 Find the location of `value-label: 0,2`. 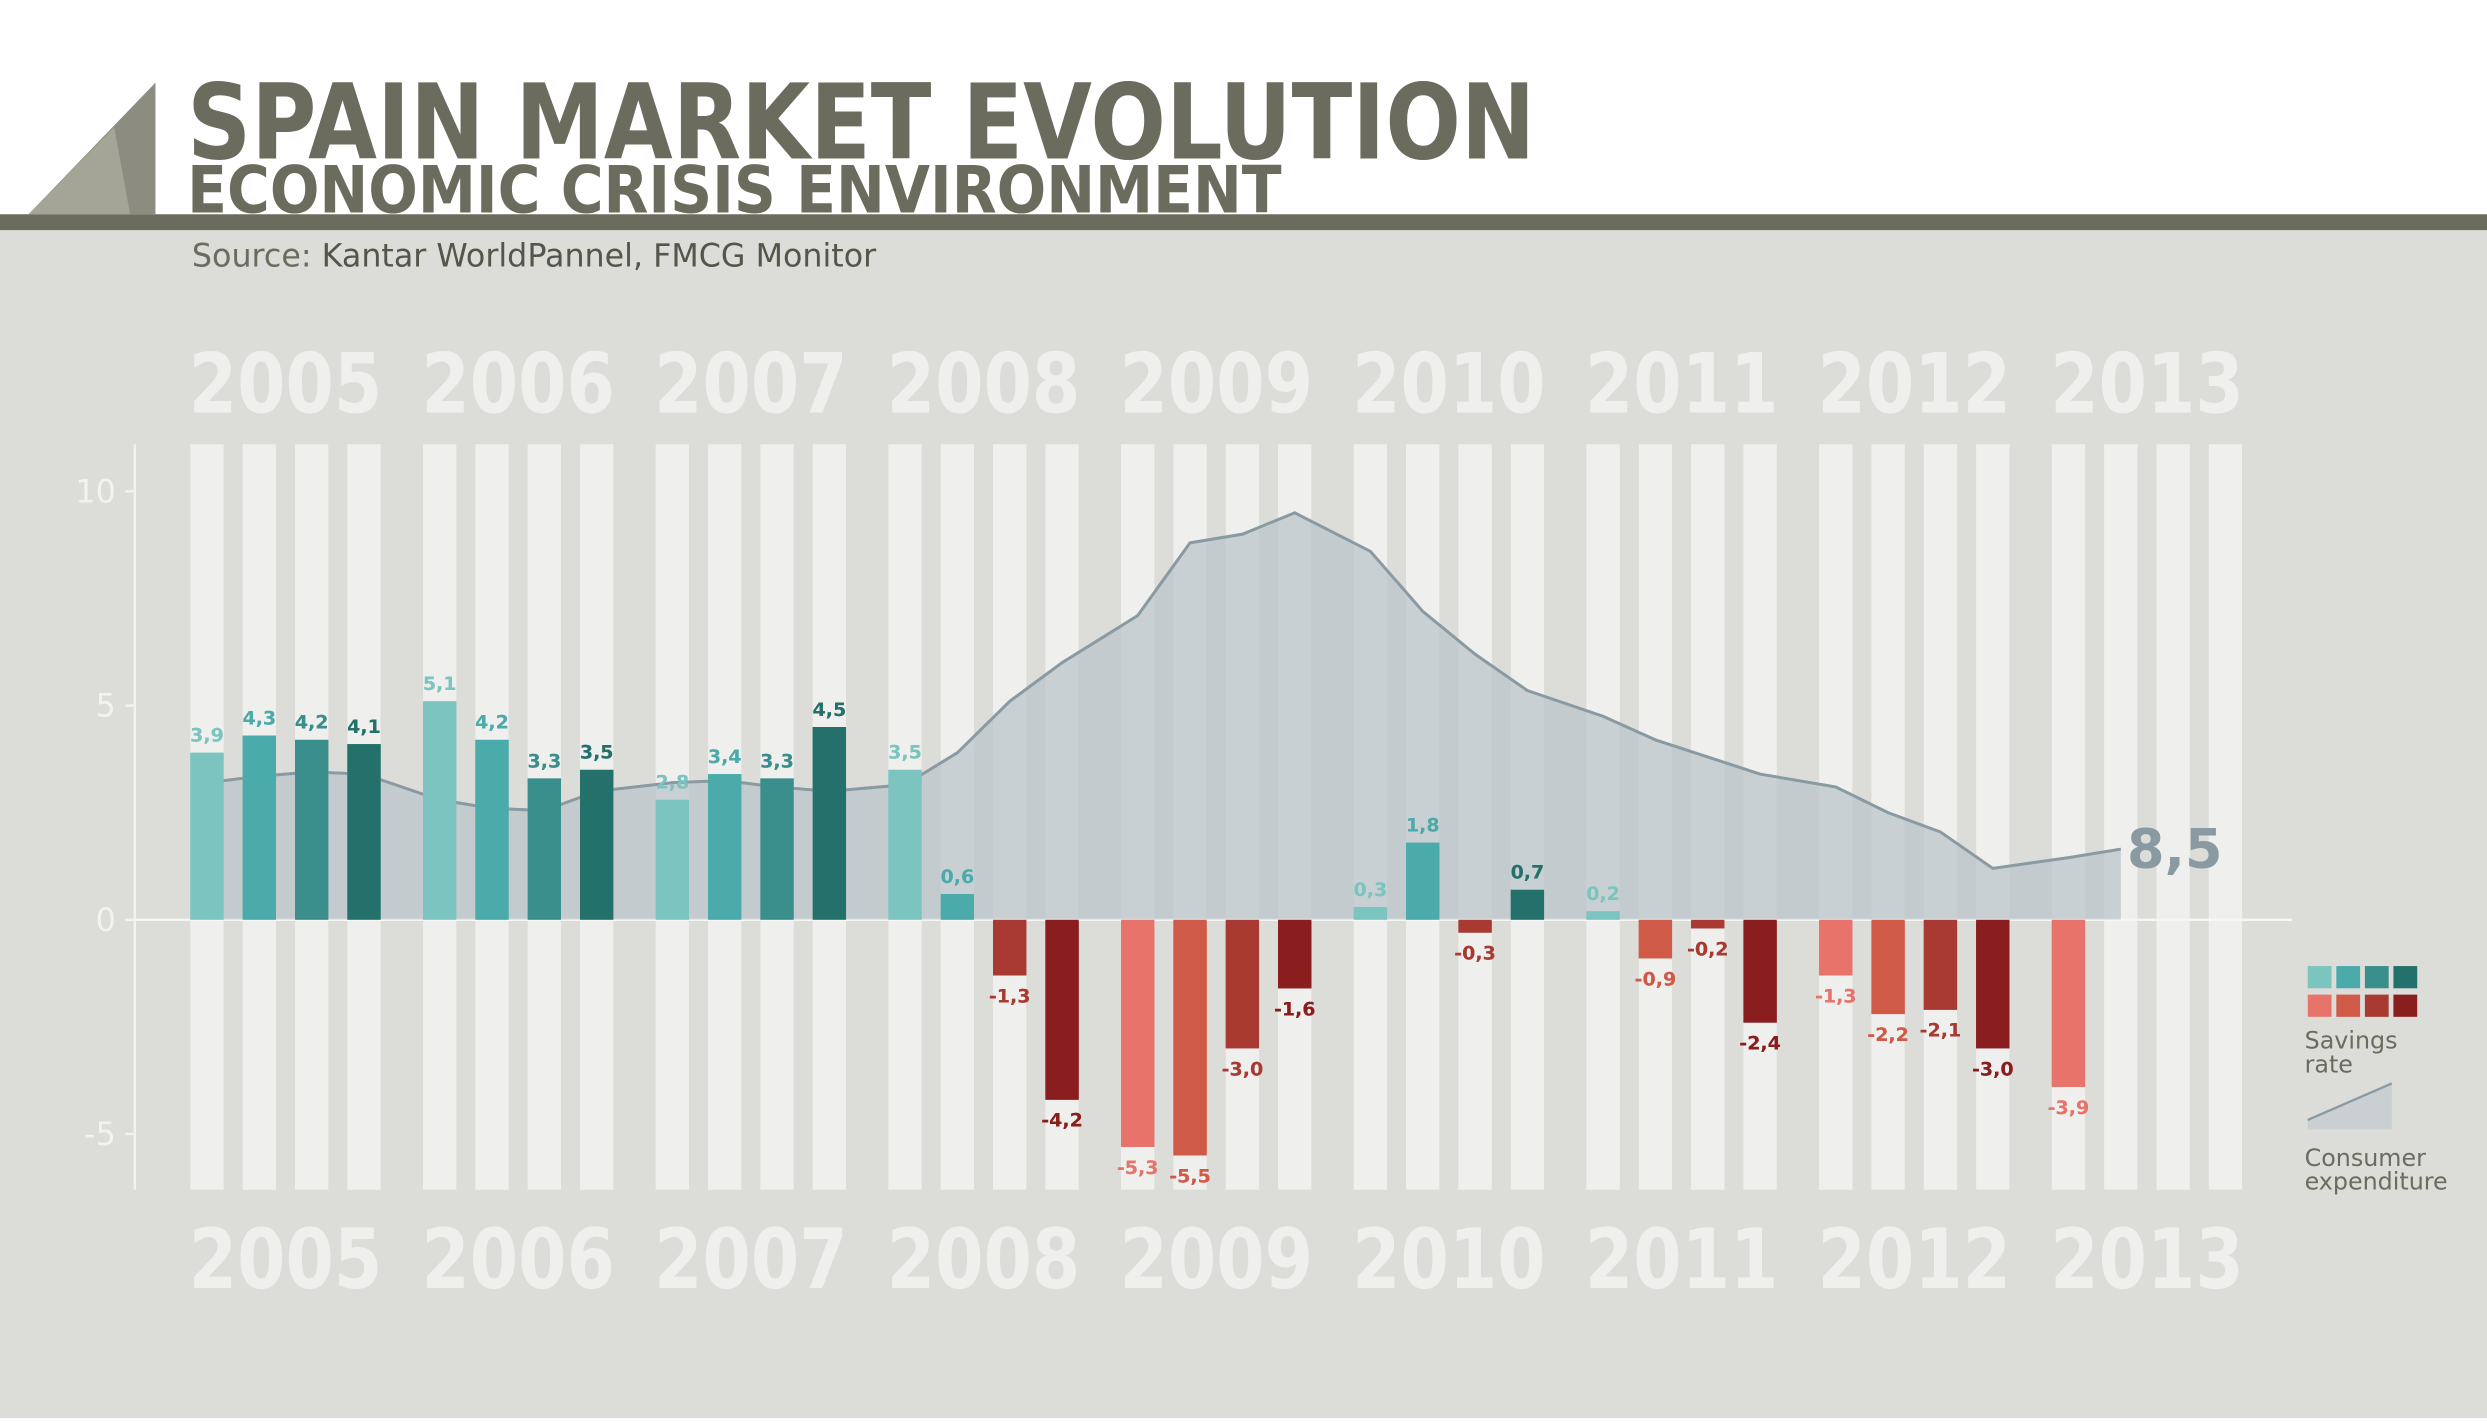

value-label: 0,2 is located at coordinates (1603, 894).